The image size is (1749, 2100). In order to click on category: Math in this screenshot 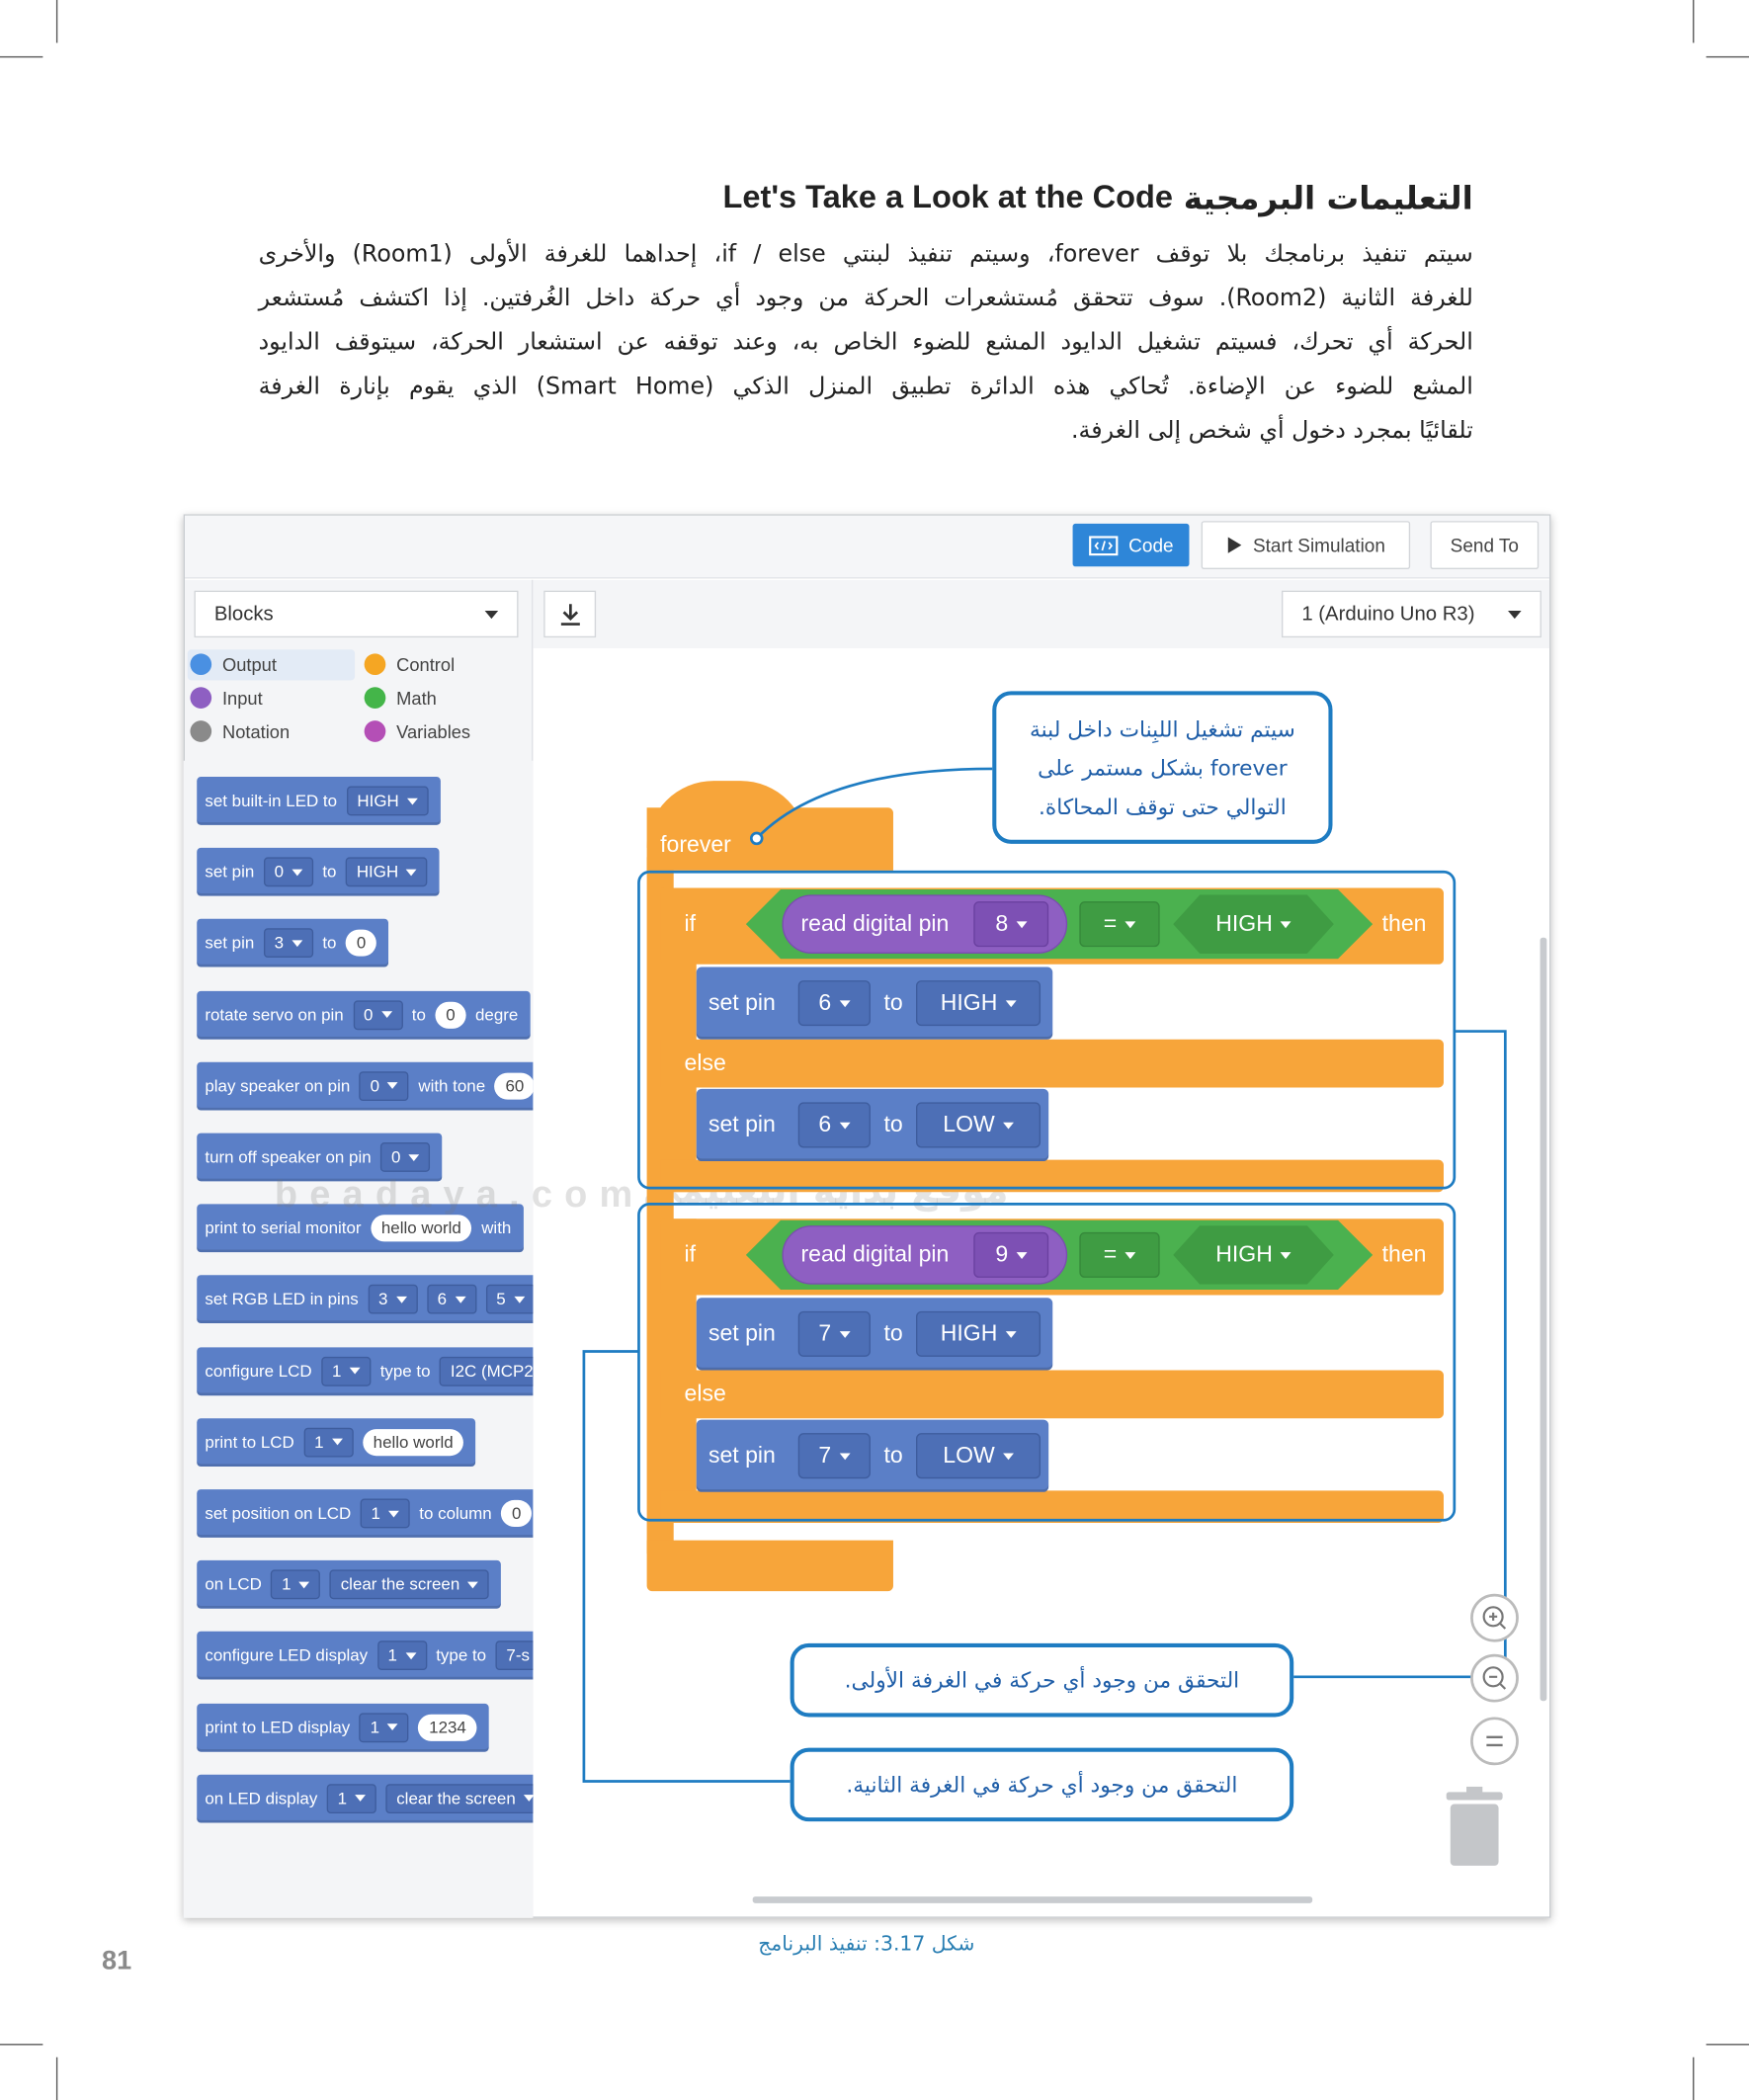, I will do `click(401, 698)`.